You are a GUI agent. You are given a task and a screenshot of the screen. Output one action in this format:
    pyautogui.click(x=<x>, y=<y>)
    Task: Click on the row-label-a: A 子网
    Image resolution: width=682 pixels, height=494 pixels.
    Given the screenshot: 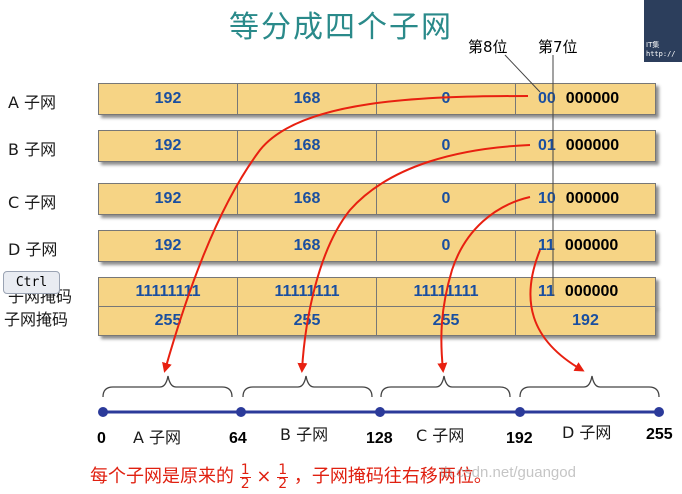 What is the action you would take?
    pyautogui.click(x=32, y=102)
    